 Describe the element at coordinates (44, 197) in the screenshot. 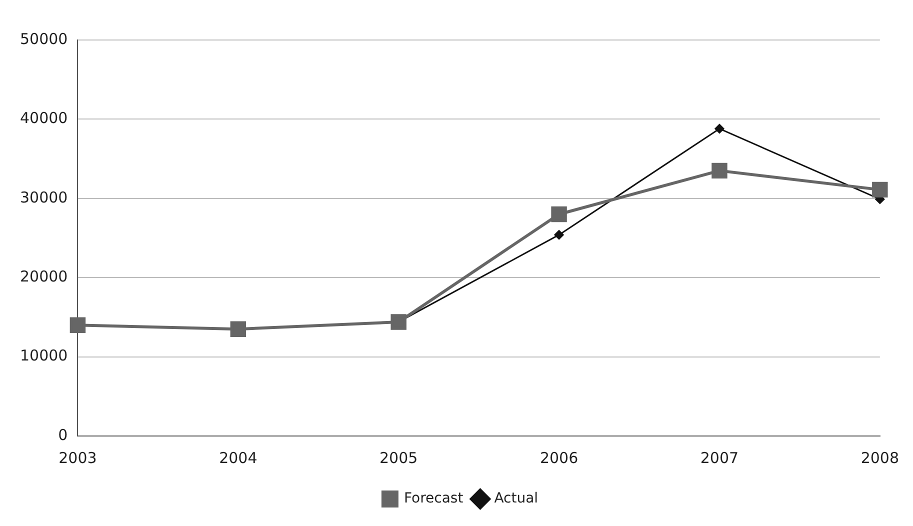

I see `y-tick-label: 30000` at that location.